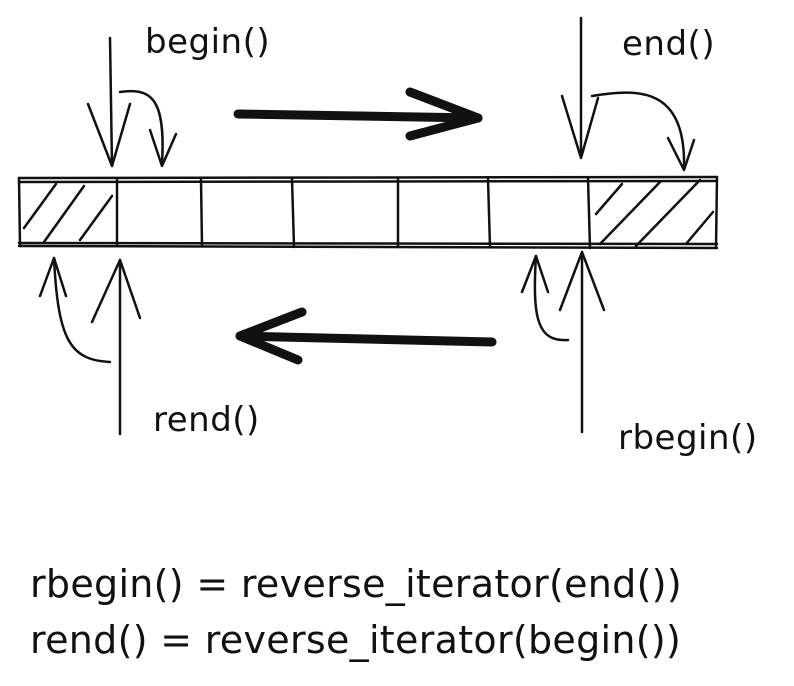  I want to click on forward-direction-arrow, so click(358, 114).